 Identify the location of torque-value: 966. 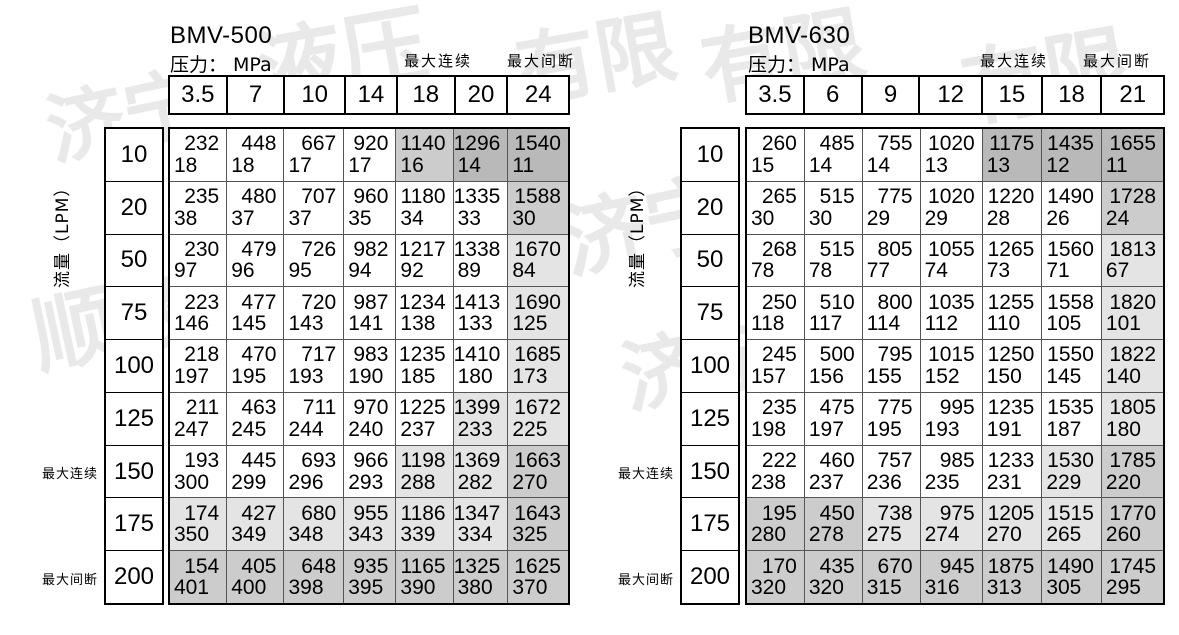
(371, 460).